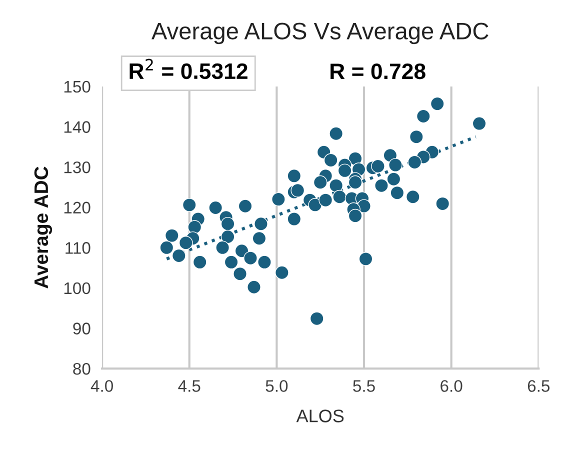 The image size is (567, 455). Describe the element at coordinates (320, 33) in the screenshot. I see `chart-title: Average ALOS Vs Average ADC` at that location.